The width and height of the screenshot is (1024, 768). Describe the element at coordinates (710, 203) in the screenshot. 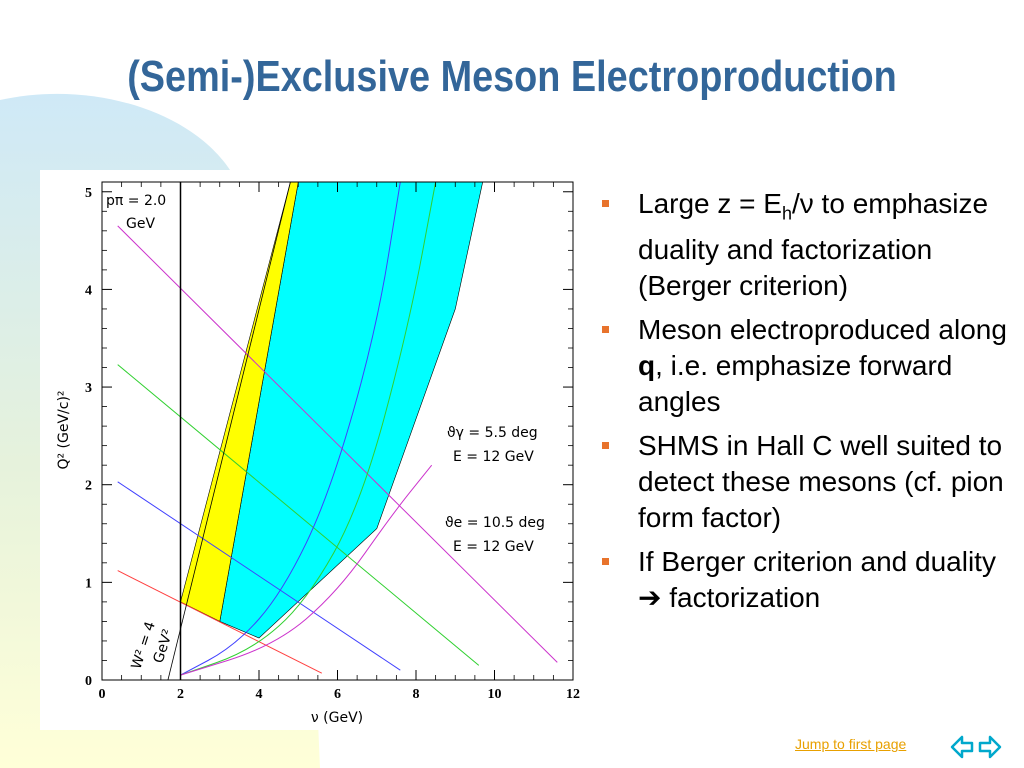

I see `bullet-text: Large z = E` at that location.